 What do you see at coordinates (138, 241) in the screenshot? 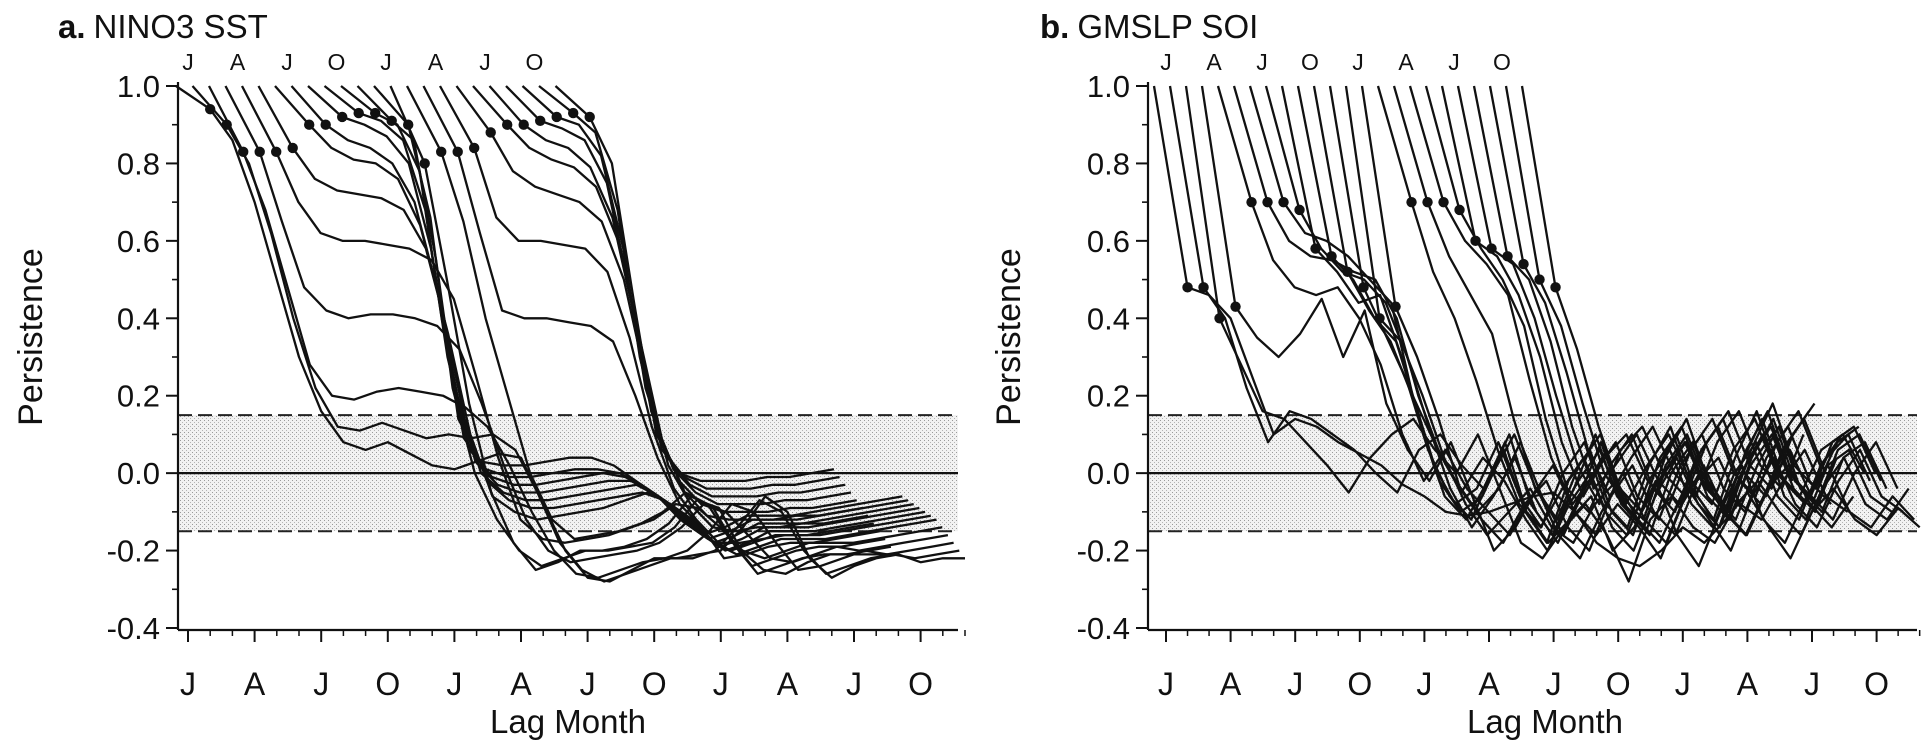
I see `y-tick-label: 0.6` at bounding box center [138, 241].